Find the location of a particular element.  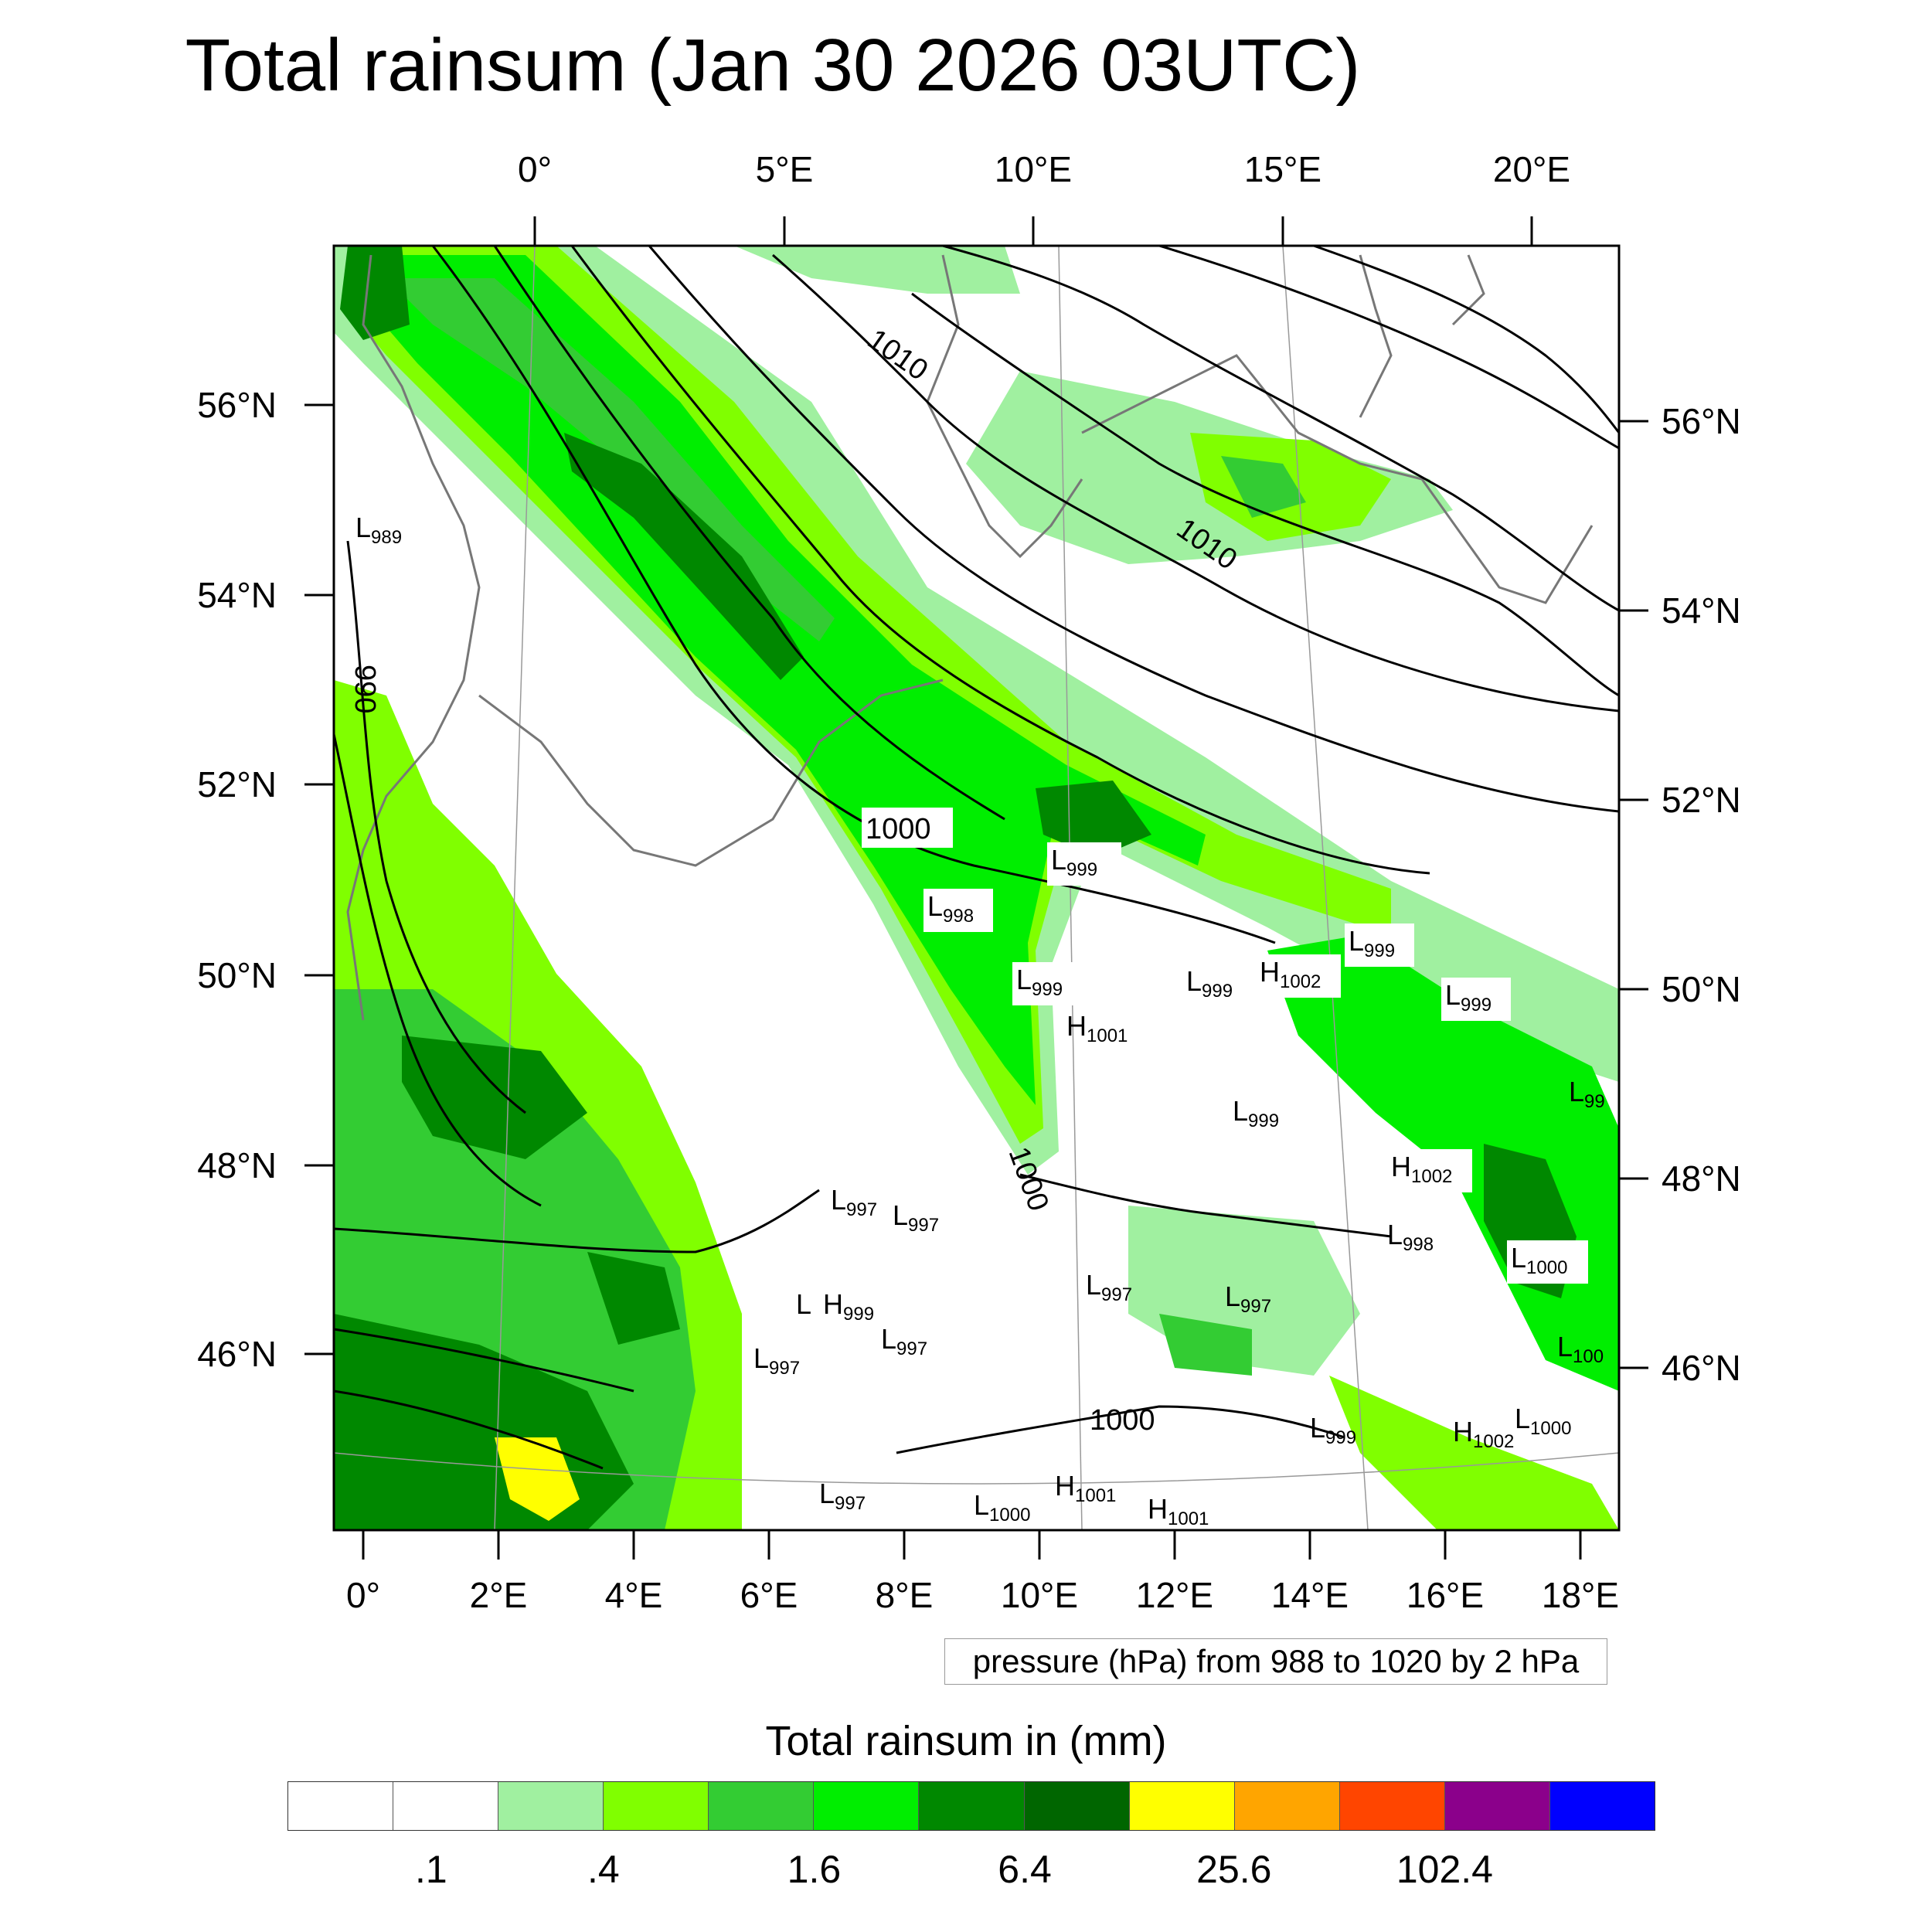

isobar-label: 1010 is located at coordinates (898, 355).